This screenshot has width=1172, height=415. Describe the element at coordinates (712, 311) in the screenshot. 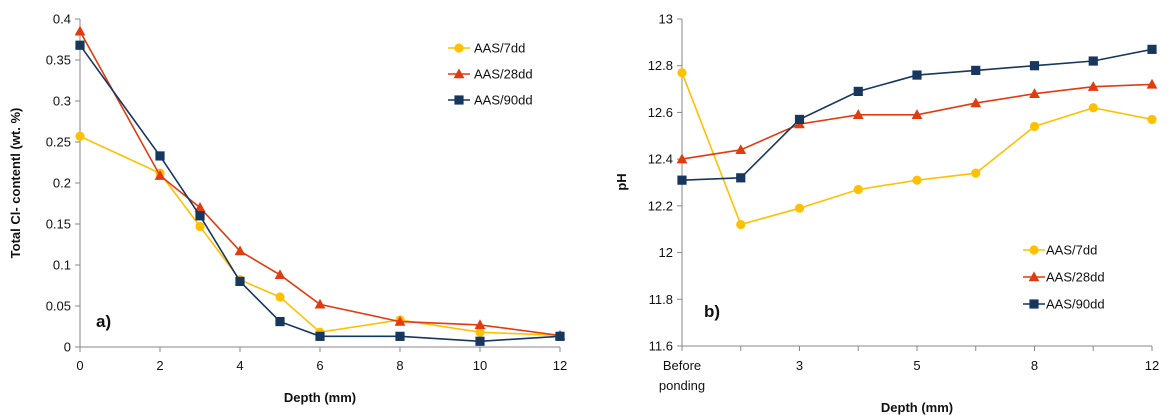

I see `panel-label: b)` at that location.